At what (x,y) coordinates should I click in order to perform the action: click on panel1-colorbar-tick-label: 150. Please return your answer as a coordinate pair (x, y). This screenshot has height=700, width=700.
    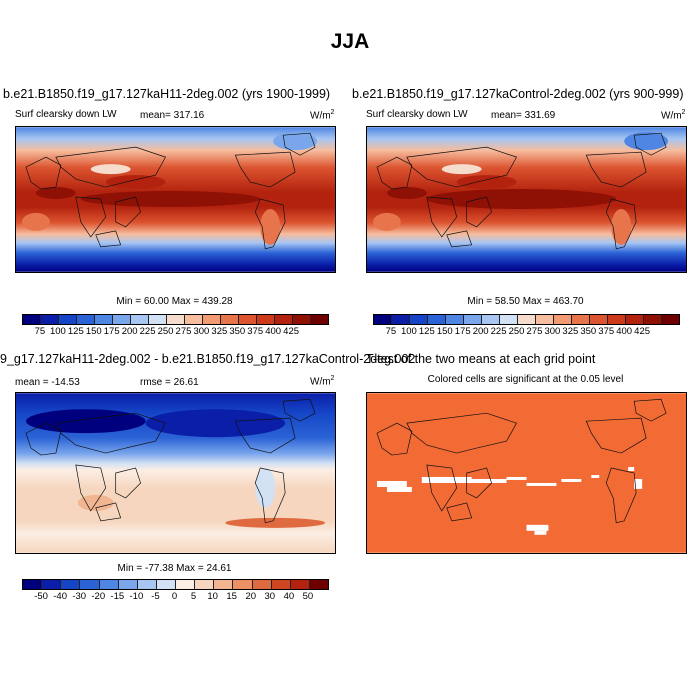
    Looking at the image, I should click on (93, 331).